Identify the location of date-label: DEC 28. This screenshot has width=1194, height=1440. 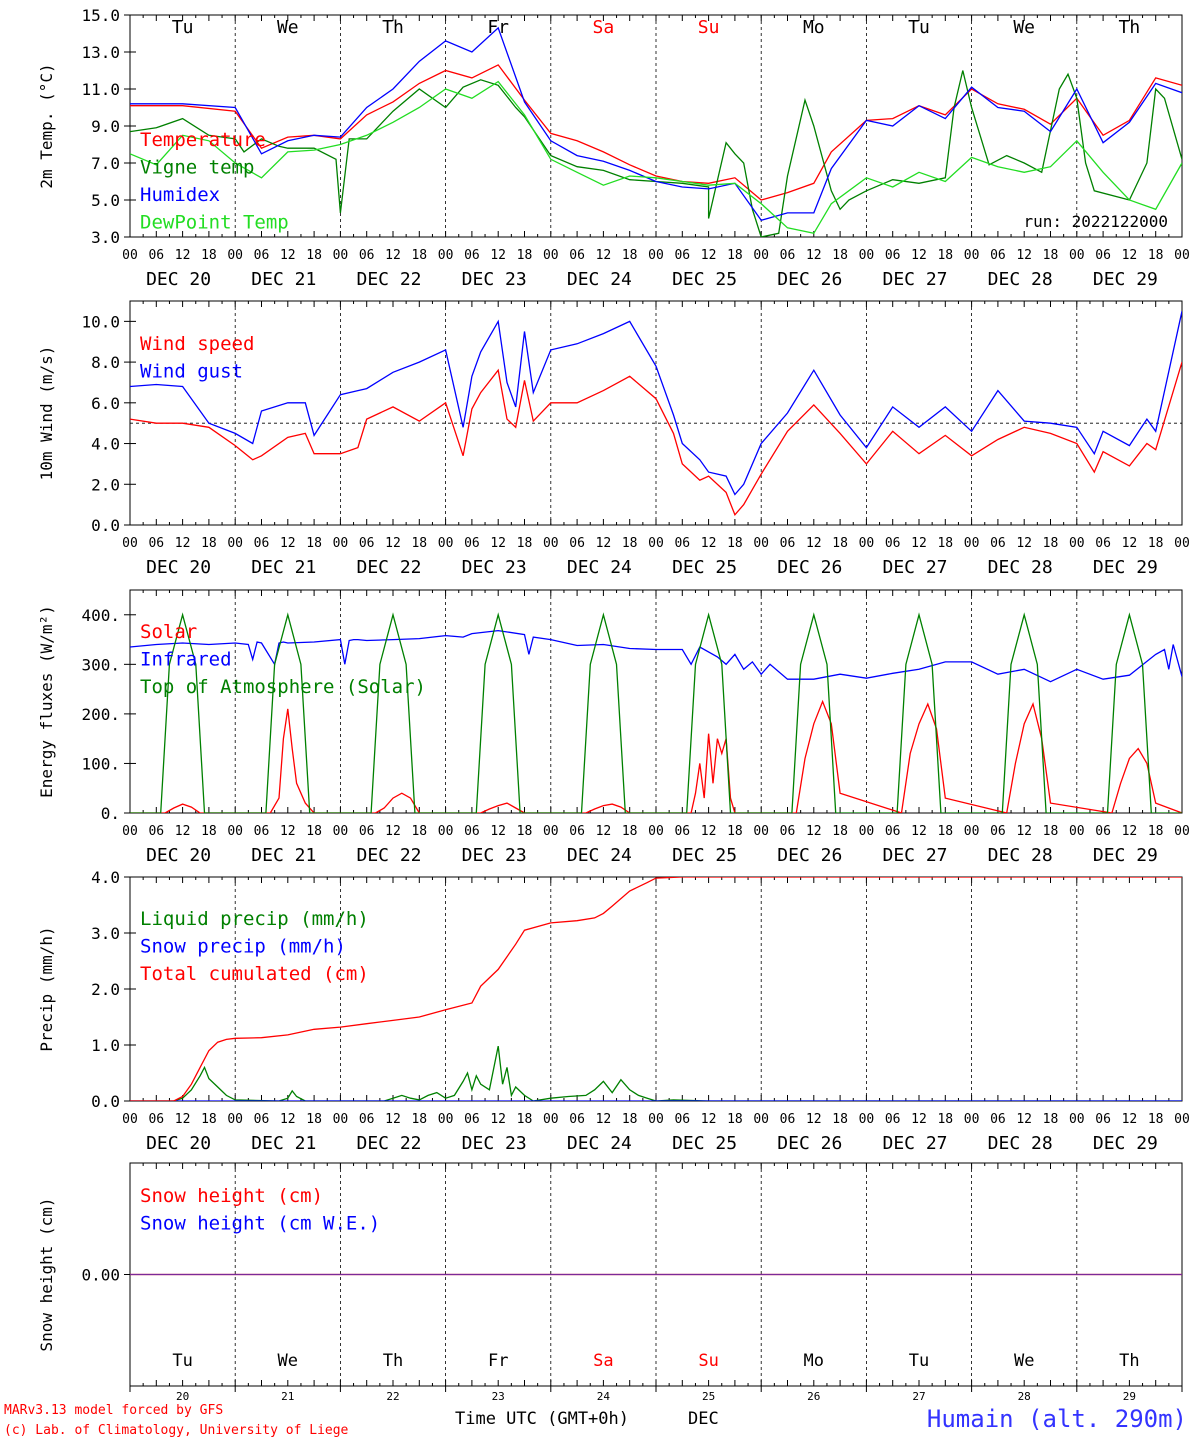
(1020, 567).